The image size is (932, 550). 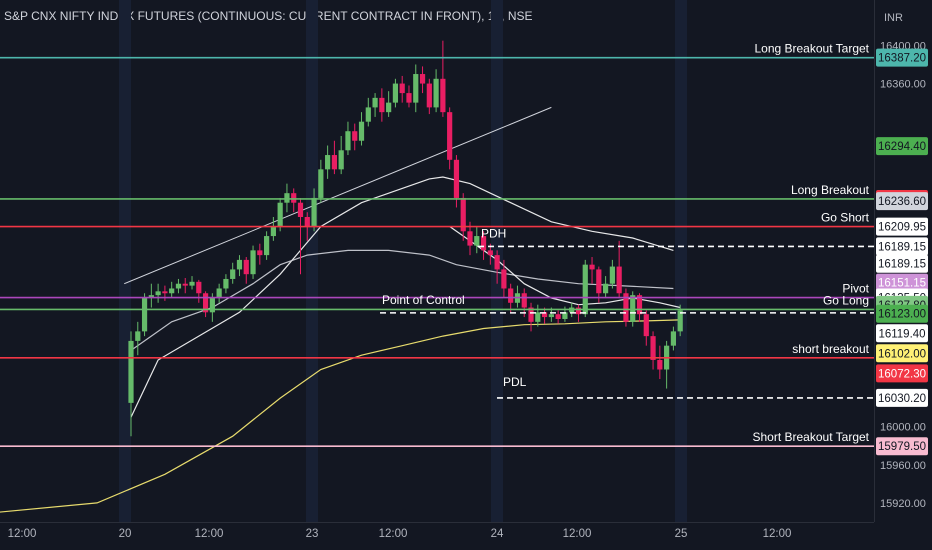 What do you see at coordinates (903, 504) in the screenshot?
I see `price-tick-label: 15920.00` at bounding box center [903, 504].